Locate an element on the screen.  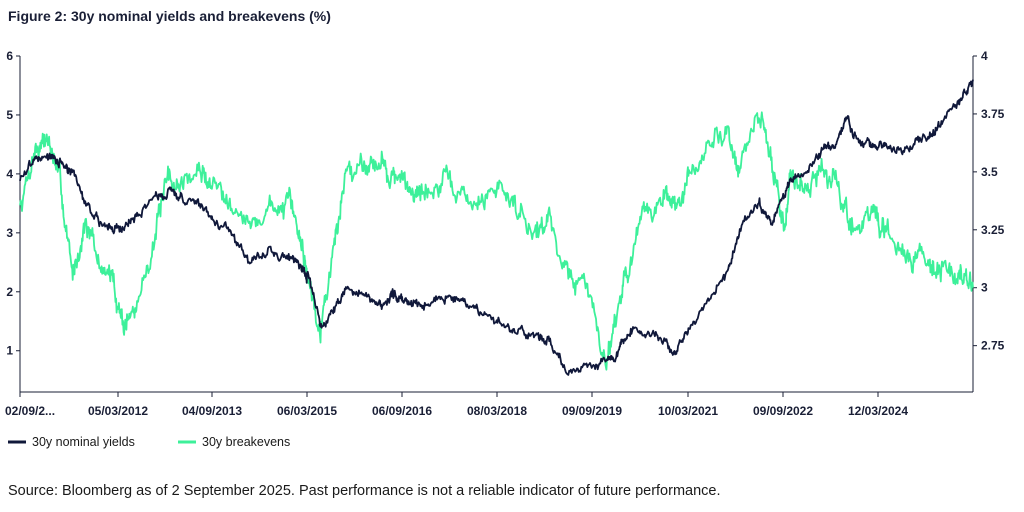
right-y-tick-label: 3.25 is located at coordinates (993, 230).